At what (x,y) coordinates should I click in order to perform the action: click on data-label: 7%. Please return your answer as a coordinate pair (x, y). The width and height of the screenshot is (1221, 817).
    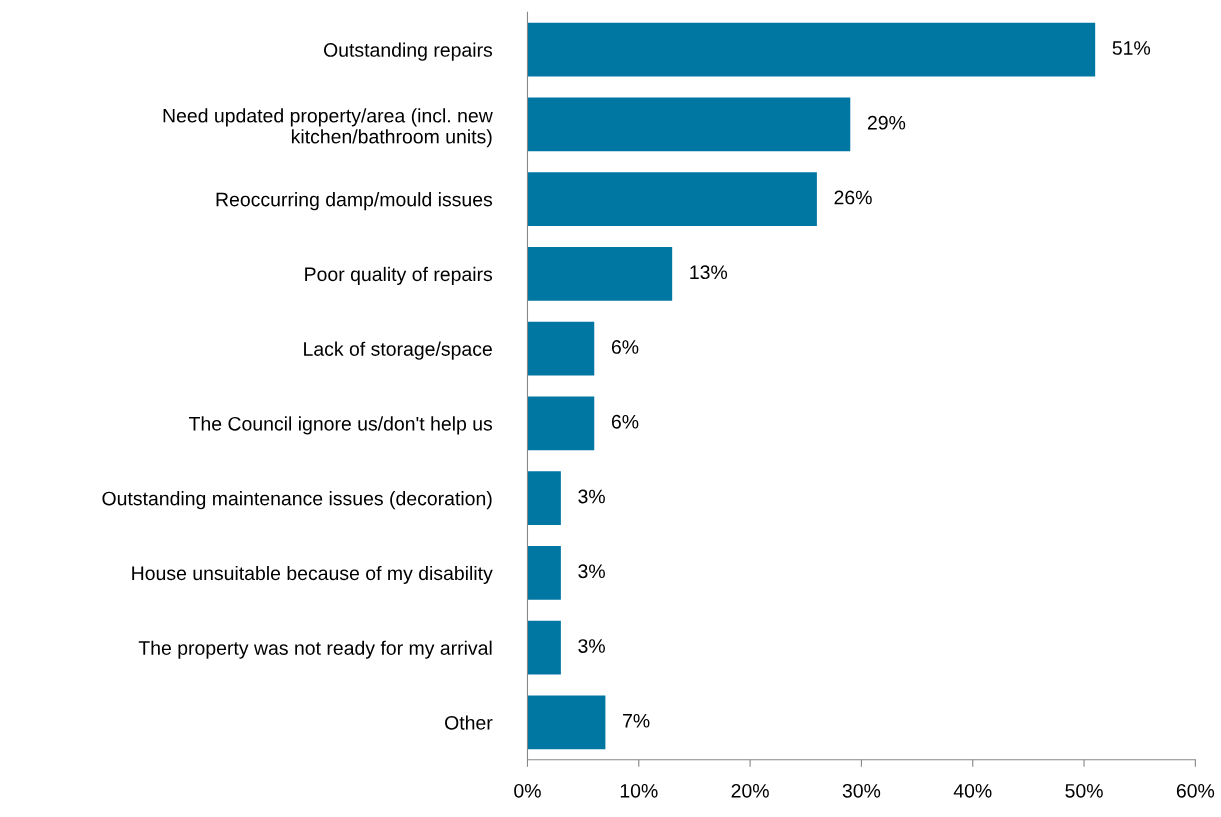
    Looking at the image, I should click on (636, 720).